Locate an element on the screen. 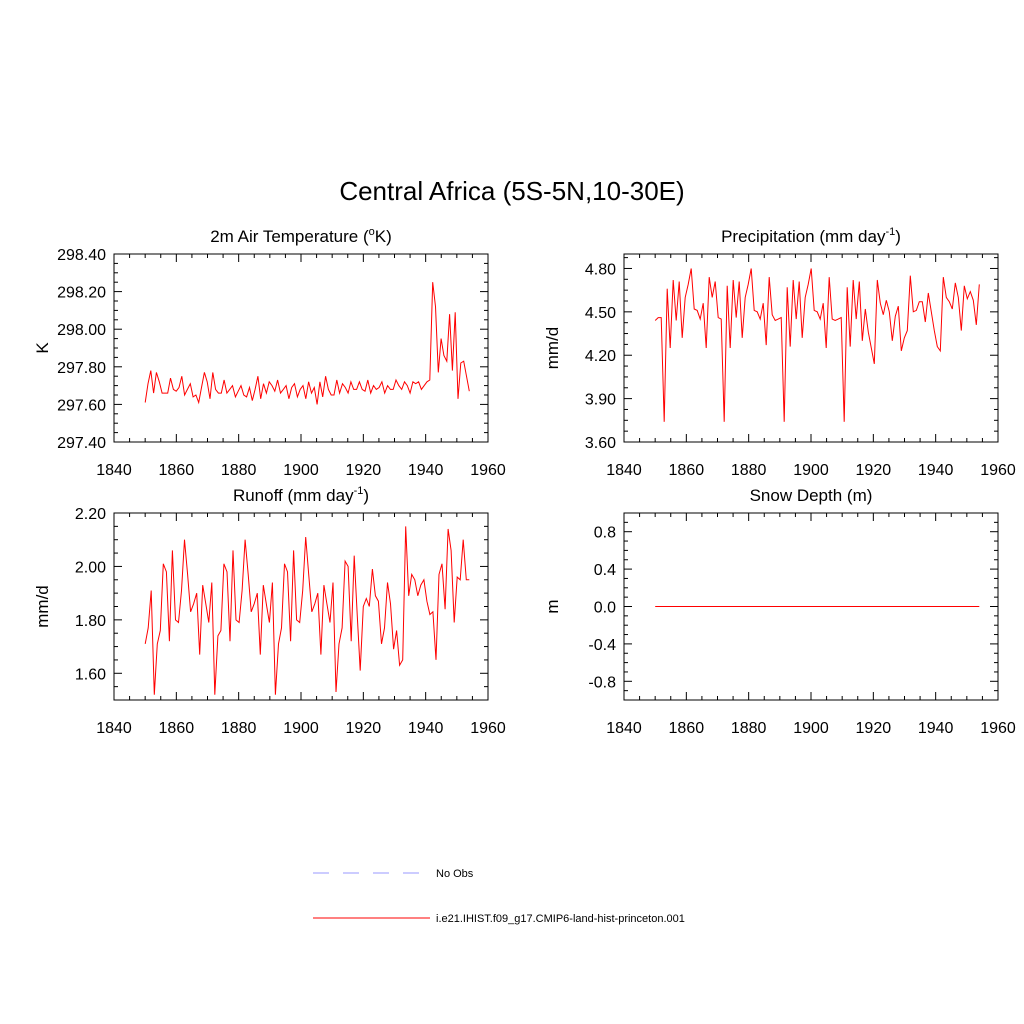 This screenshot has width=1024, height=1024. air-temperature-ytick-label: 297.40 is located at coordinates (81, 443).